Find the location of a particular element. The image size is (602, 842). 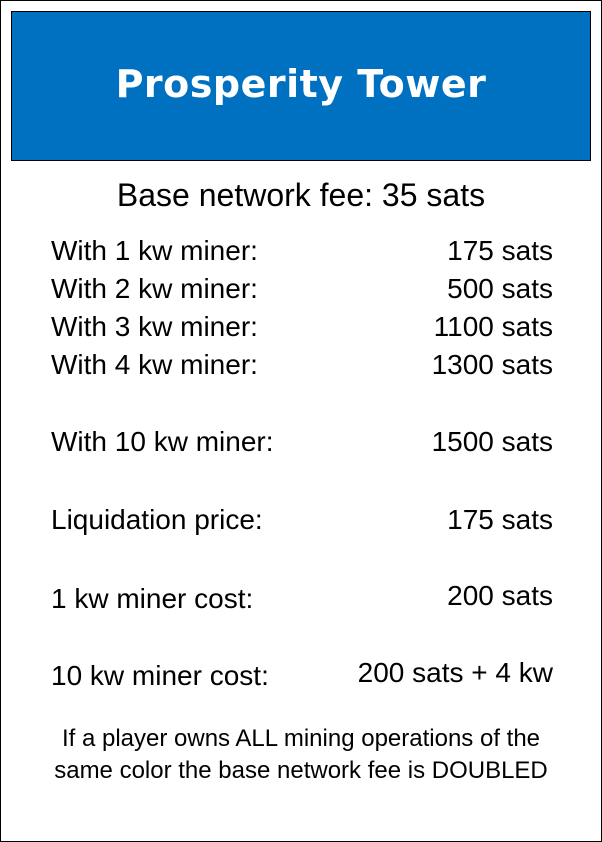

row-value: 1100 sats is located at coordinates (493, 326).